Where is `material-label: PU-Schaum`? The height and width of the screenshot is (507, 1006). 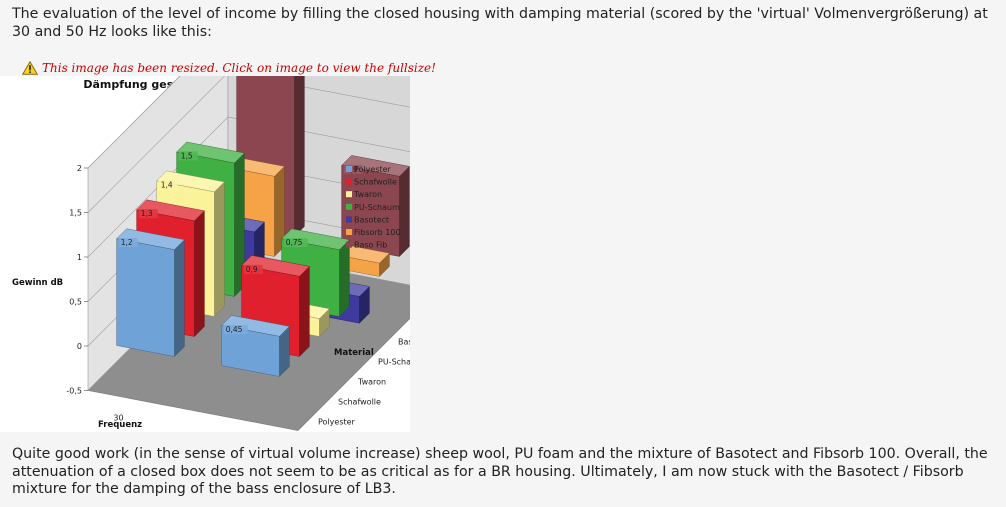 material-label: PU-Schaum is located at coordinates (394, 362).